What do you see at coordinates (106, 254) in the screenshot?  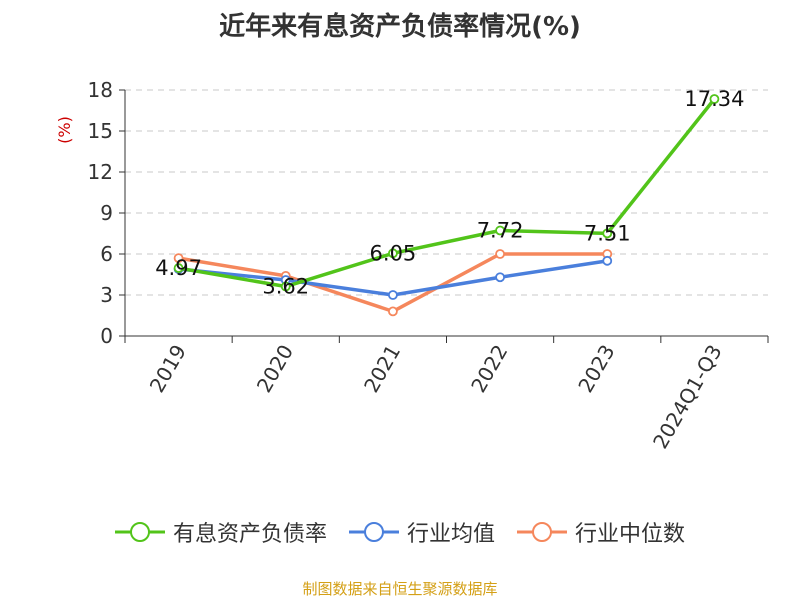 I see `y-tick-label: 6` at bounding box center [106, 254].